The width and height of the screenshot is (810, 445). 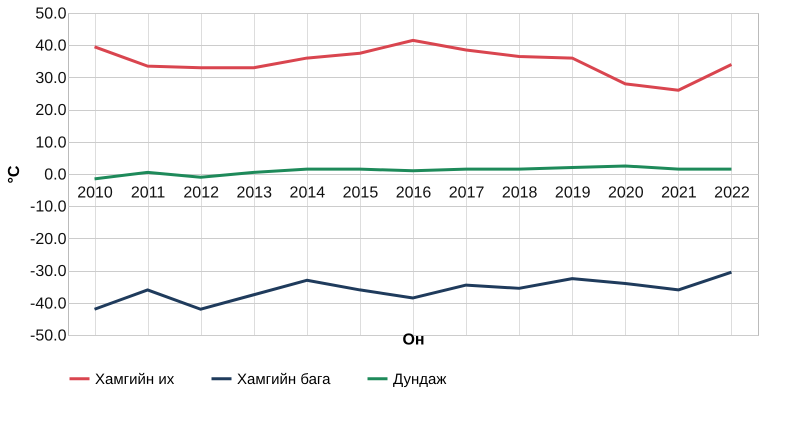 What do you see at coordinates (135, 379) in the screenshot?
I see `legend-label: Хамгийн их` at bounding box center [135, 379].